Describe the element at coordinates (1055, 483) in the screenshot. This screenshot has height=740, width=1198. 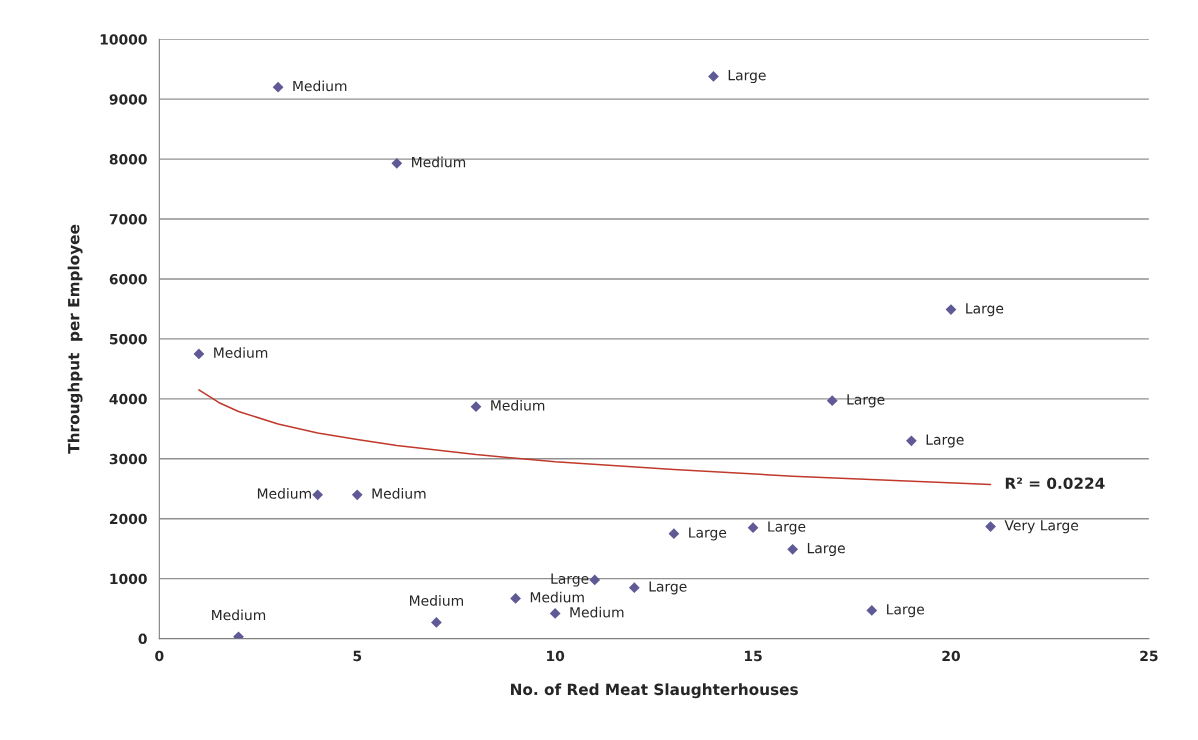
I see `annotation: R² = 0.0224` at that location.